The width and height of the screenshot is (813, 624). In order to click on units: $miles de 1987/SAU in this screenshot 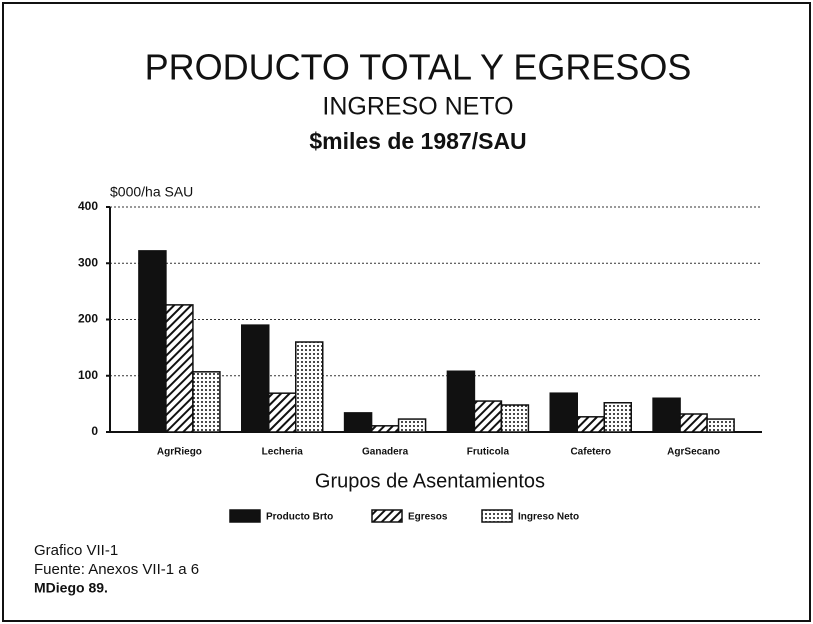, I will do `click(417, 141)`.